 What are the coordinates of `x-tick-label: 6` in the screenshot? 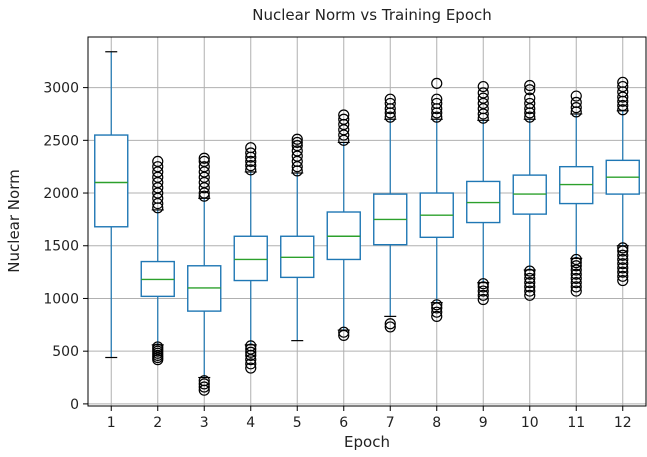 It's located at (343, 423).